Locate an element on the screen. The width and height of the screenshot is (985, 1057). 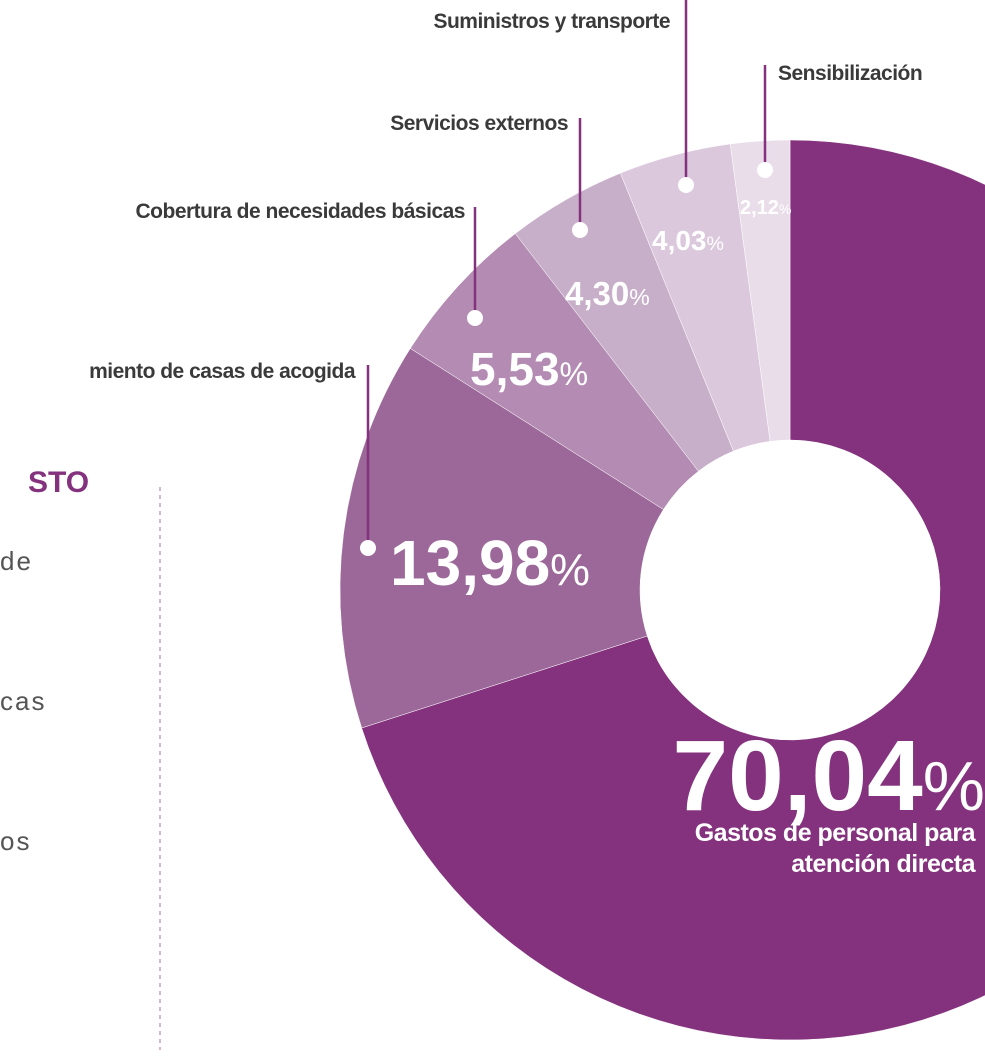
value-number: 70,04 is located at coordinates (798, 776).